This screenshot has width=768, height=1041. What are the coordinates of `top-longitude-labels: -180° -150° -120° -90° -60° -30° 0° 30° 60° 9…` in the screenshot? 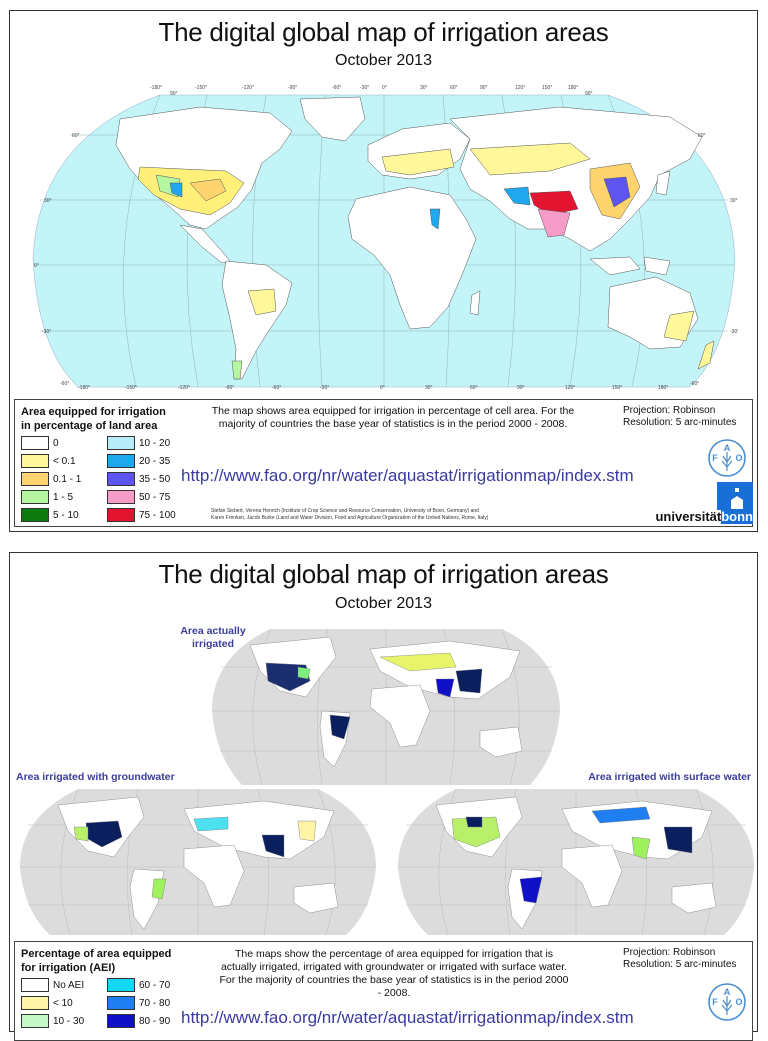 It's located at (364, 88).